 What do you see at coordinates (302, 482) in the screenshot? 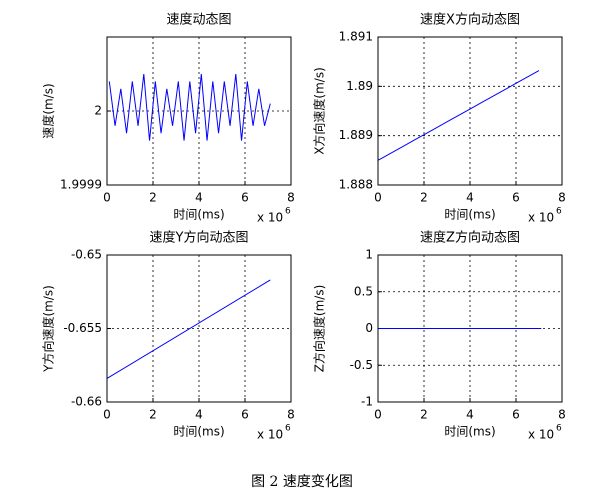
I see `figure-caption: 图 2 速度变化图` at bounding box center [302, 482].